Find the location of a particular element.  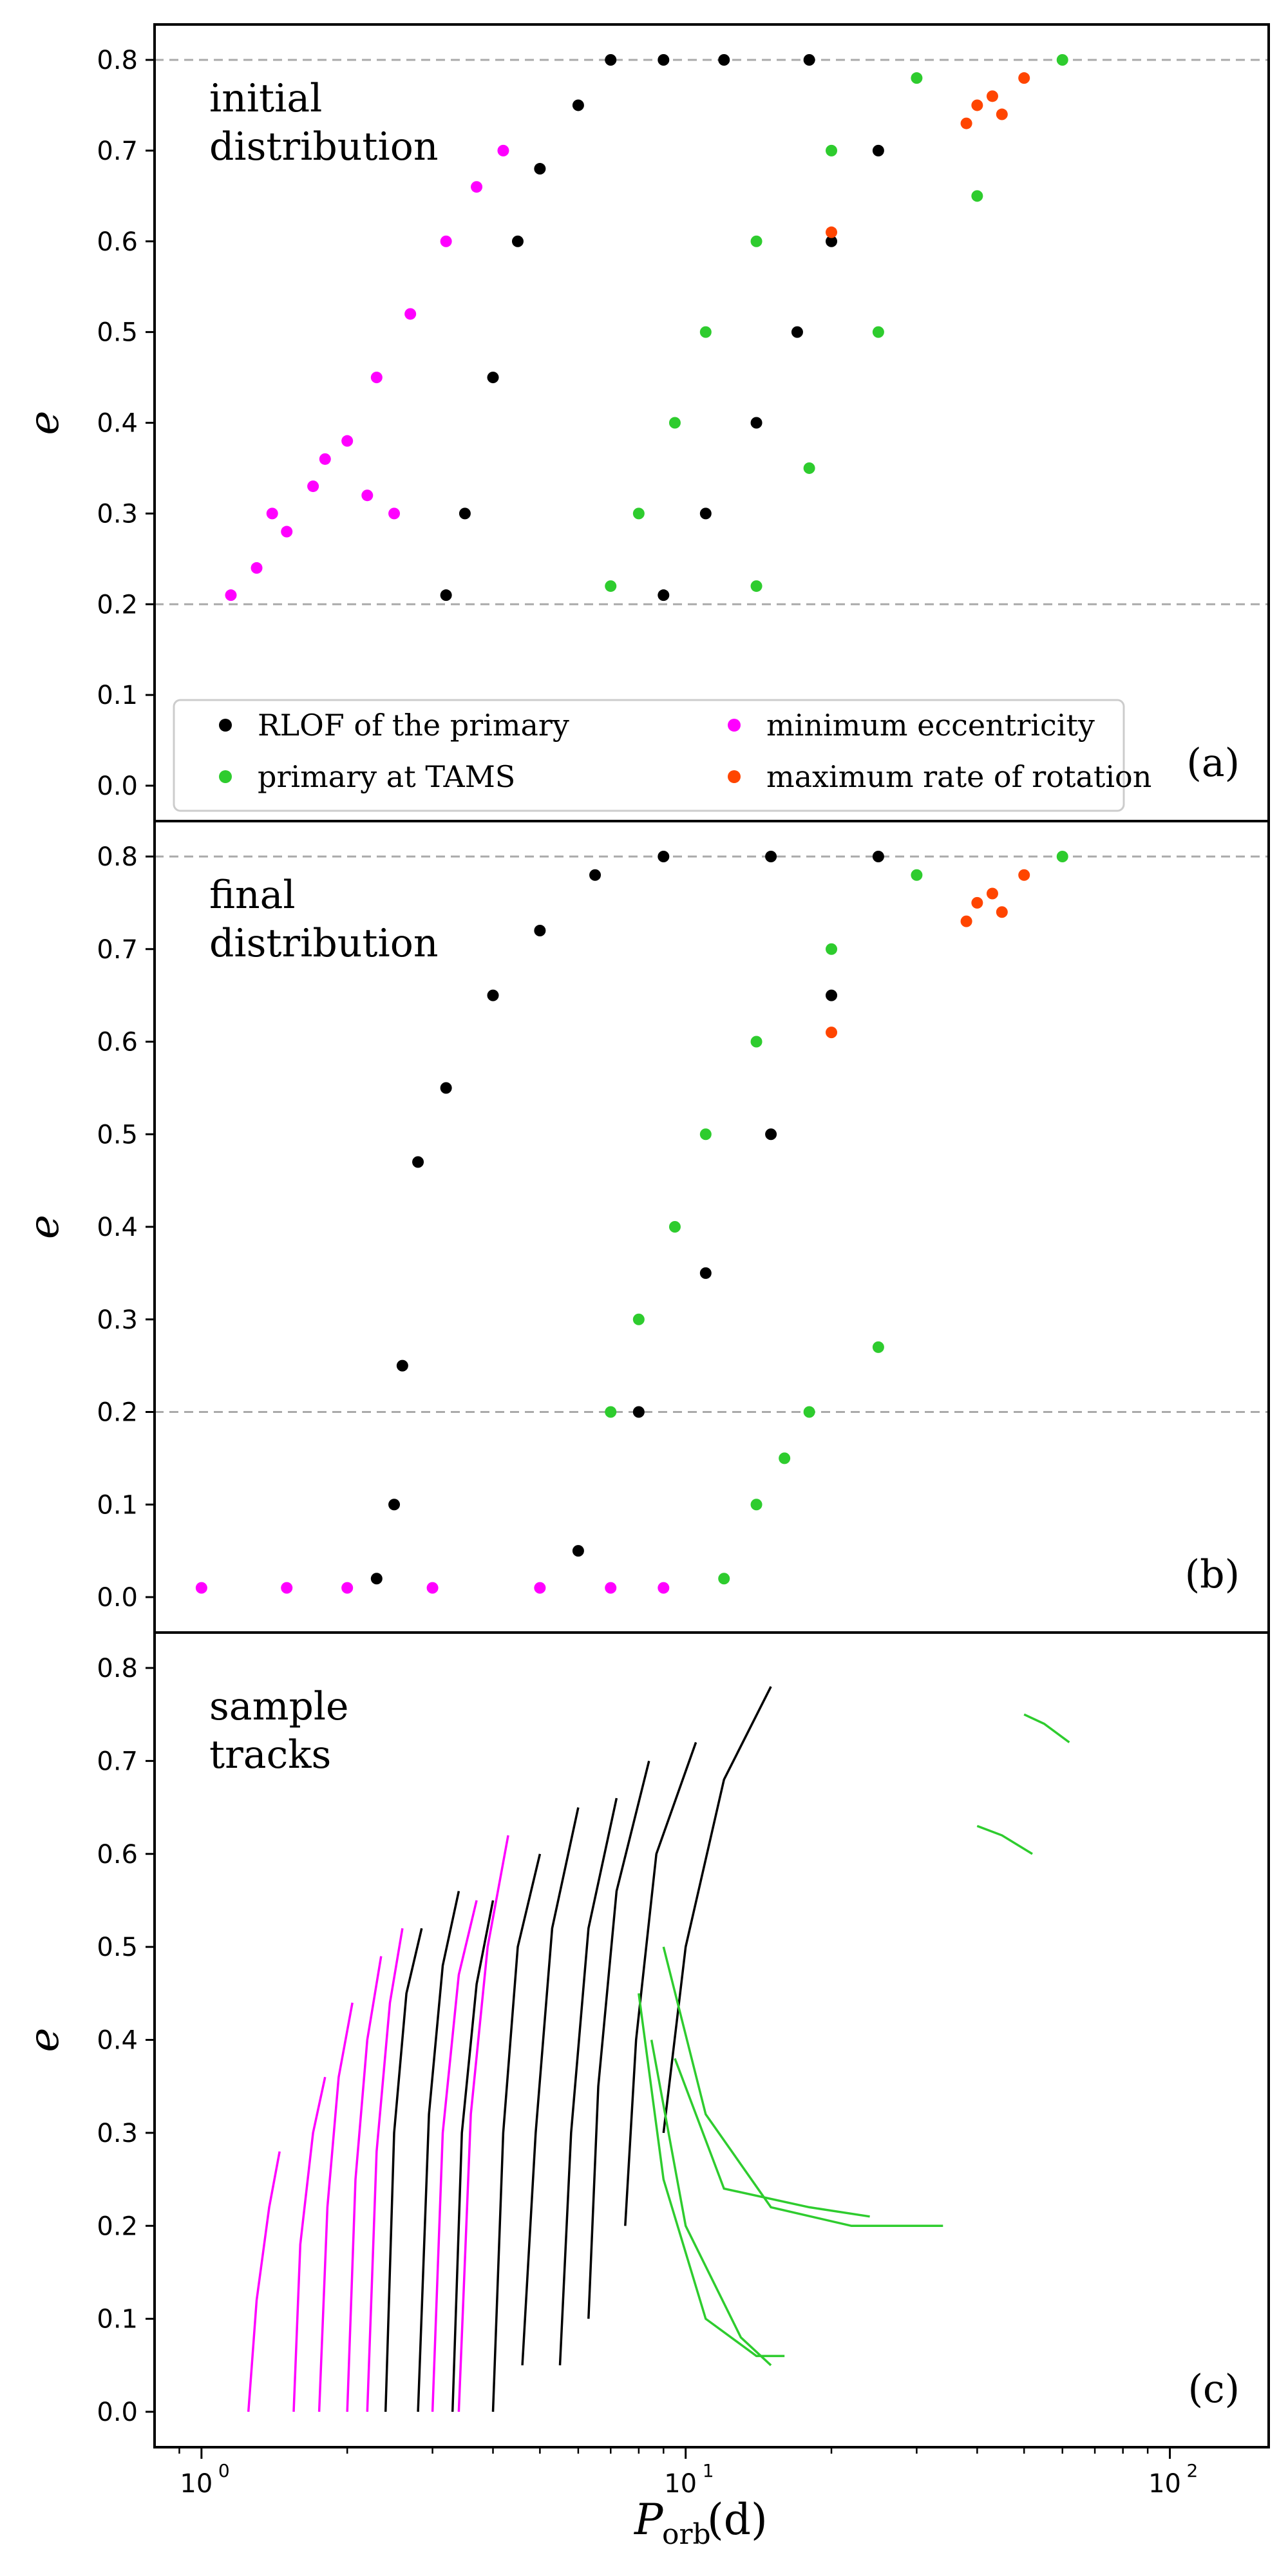

y-tick-label: 0.7 is located at coordinates (117, 1762).